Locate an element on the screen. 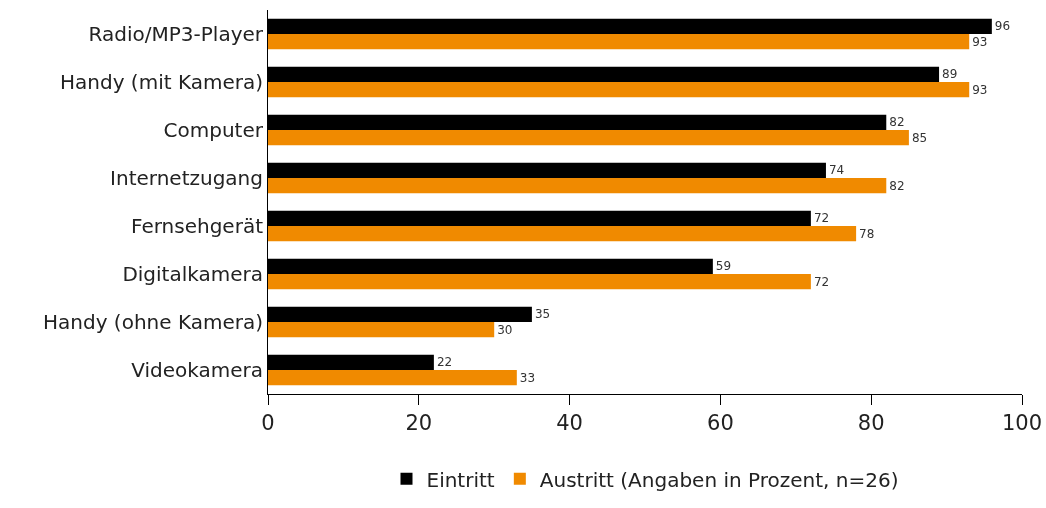  data-label: 22 is located at coordinates (444, 362).